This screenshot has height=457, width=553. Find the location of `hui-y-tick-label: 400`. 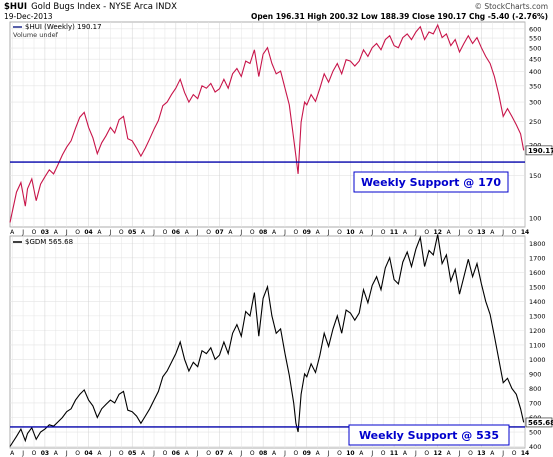

hui-y-tick-label: 400 is located at coordinates (535, 72).